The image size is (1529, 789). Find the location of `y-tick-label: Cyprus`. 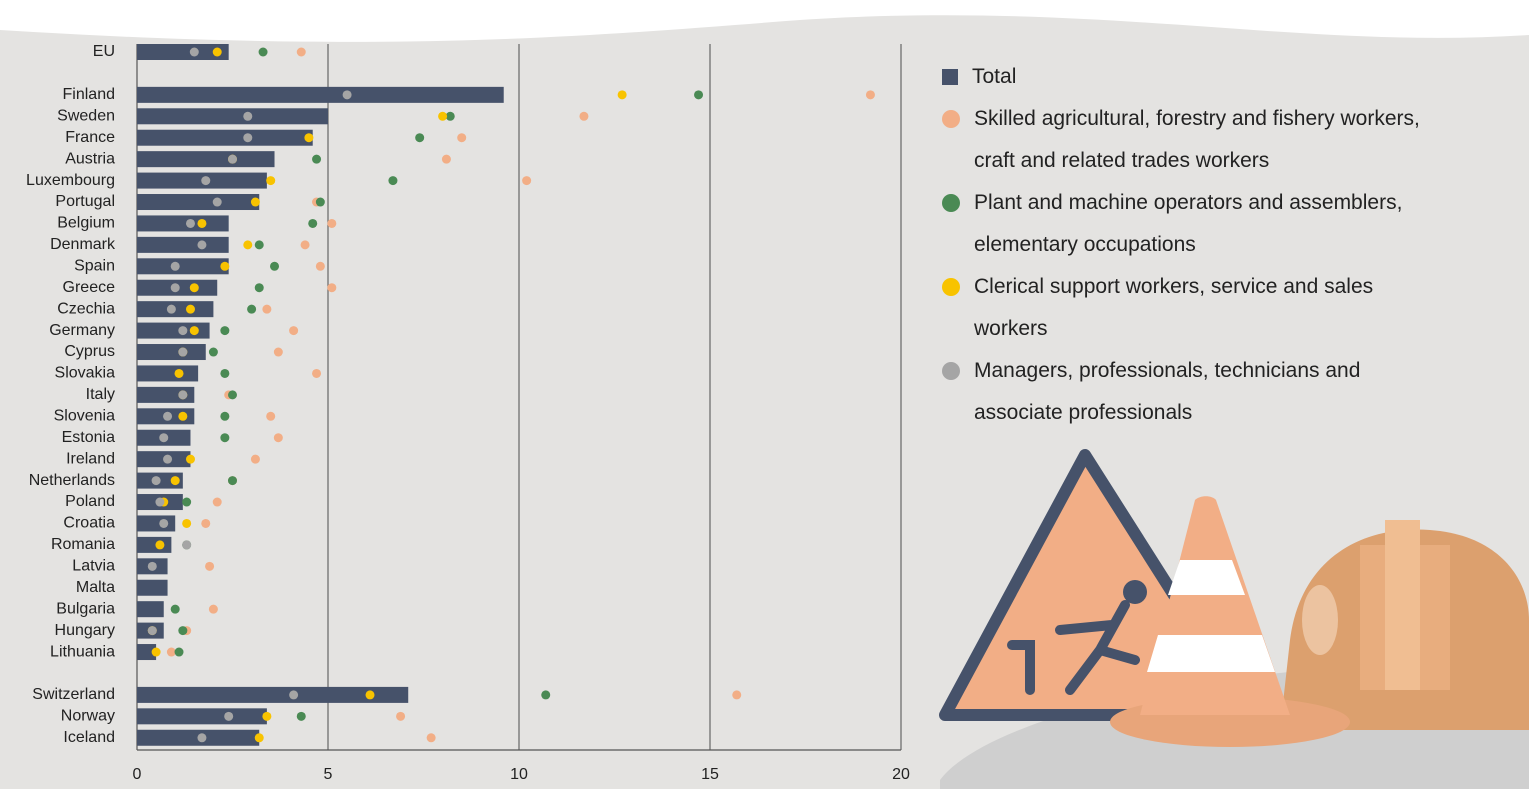

y-tick-label: Cyprus is located at coordinates (89, 351).